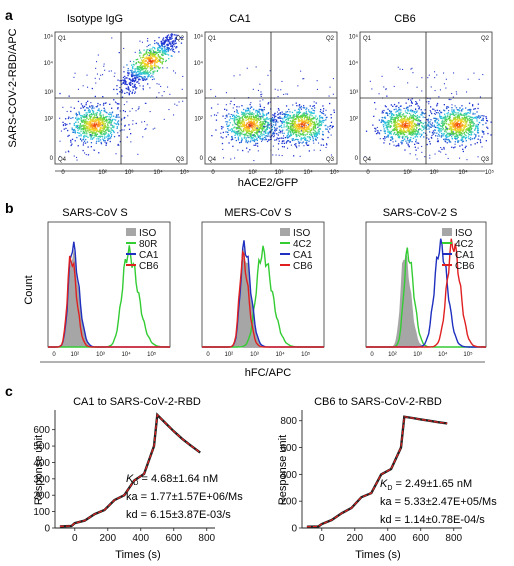  Describe the element at coordinates (173, 538) in the screenshot. I see `x-tick-label: 600` at that location.